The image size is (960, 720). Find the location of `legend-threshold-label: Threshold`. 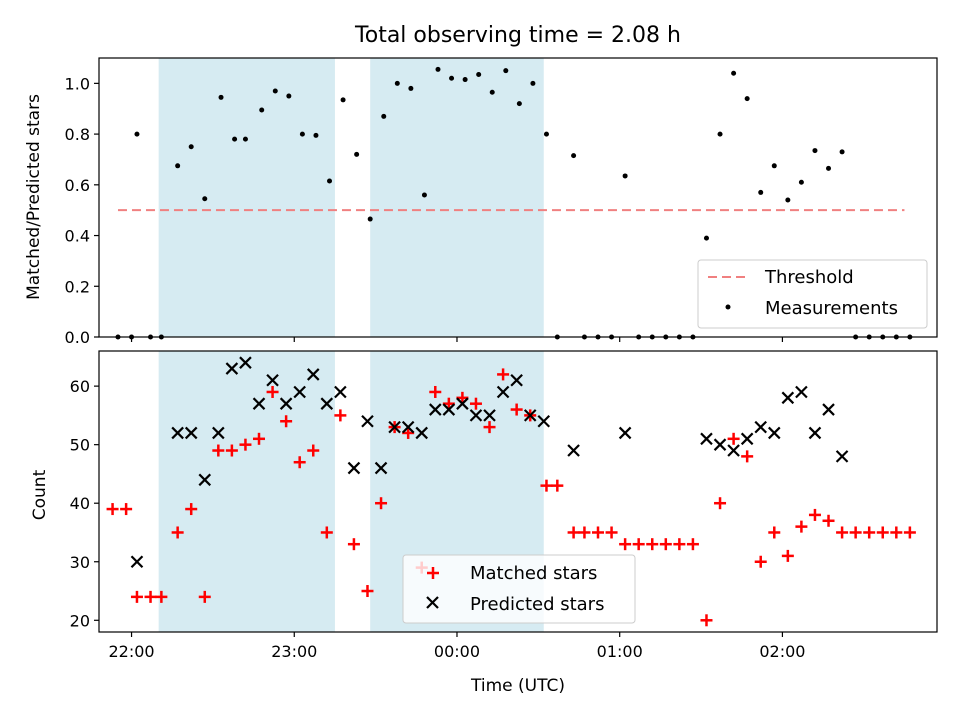

legend-threshold-label: Threshold is located at coordinates (809, 277).